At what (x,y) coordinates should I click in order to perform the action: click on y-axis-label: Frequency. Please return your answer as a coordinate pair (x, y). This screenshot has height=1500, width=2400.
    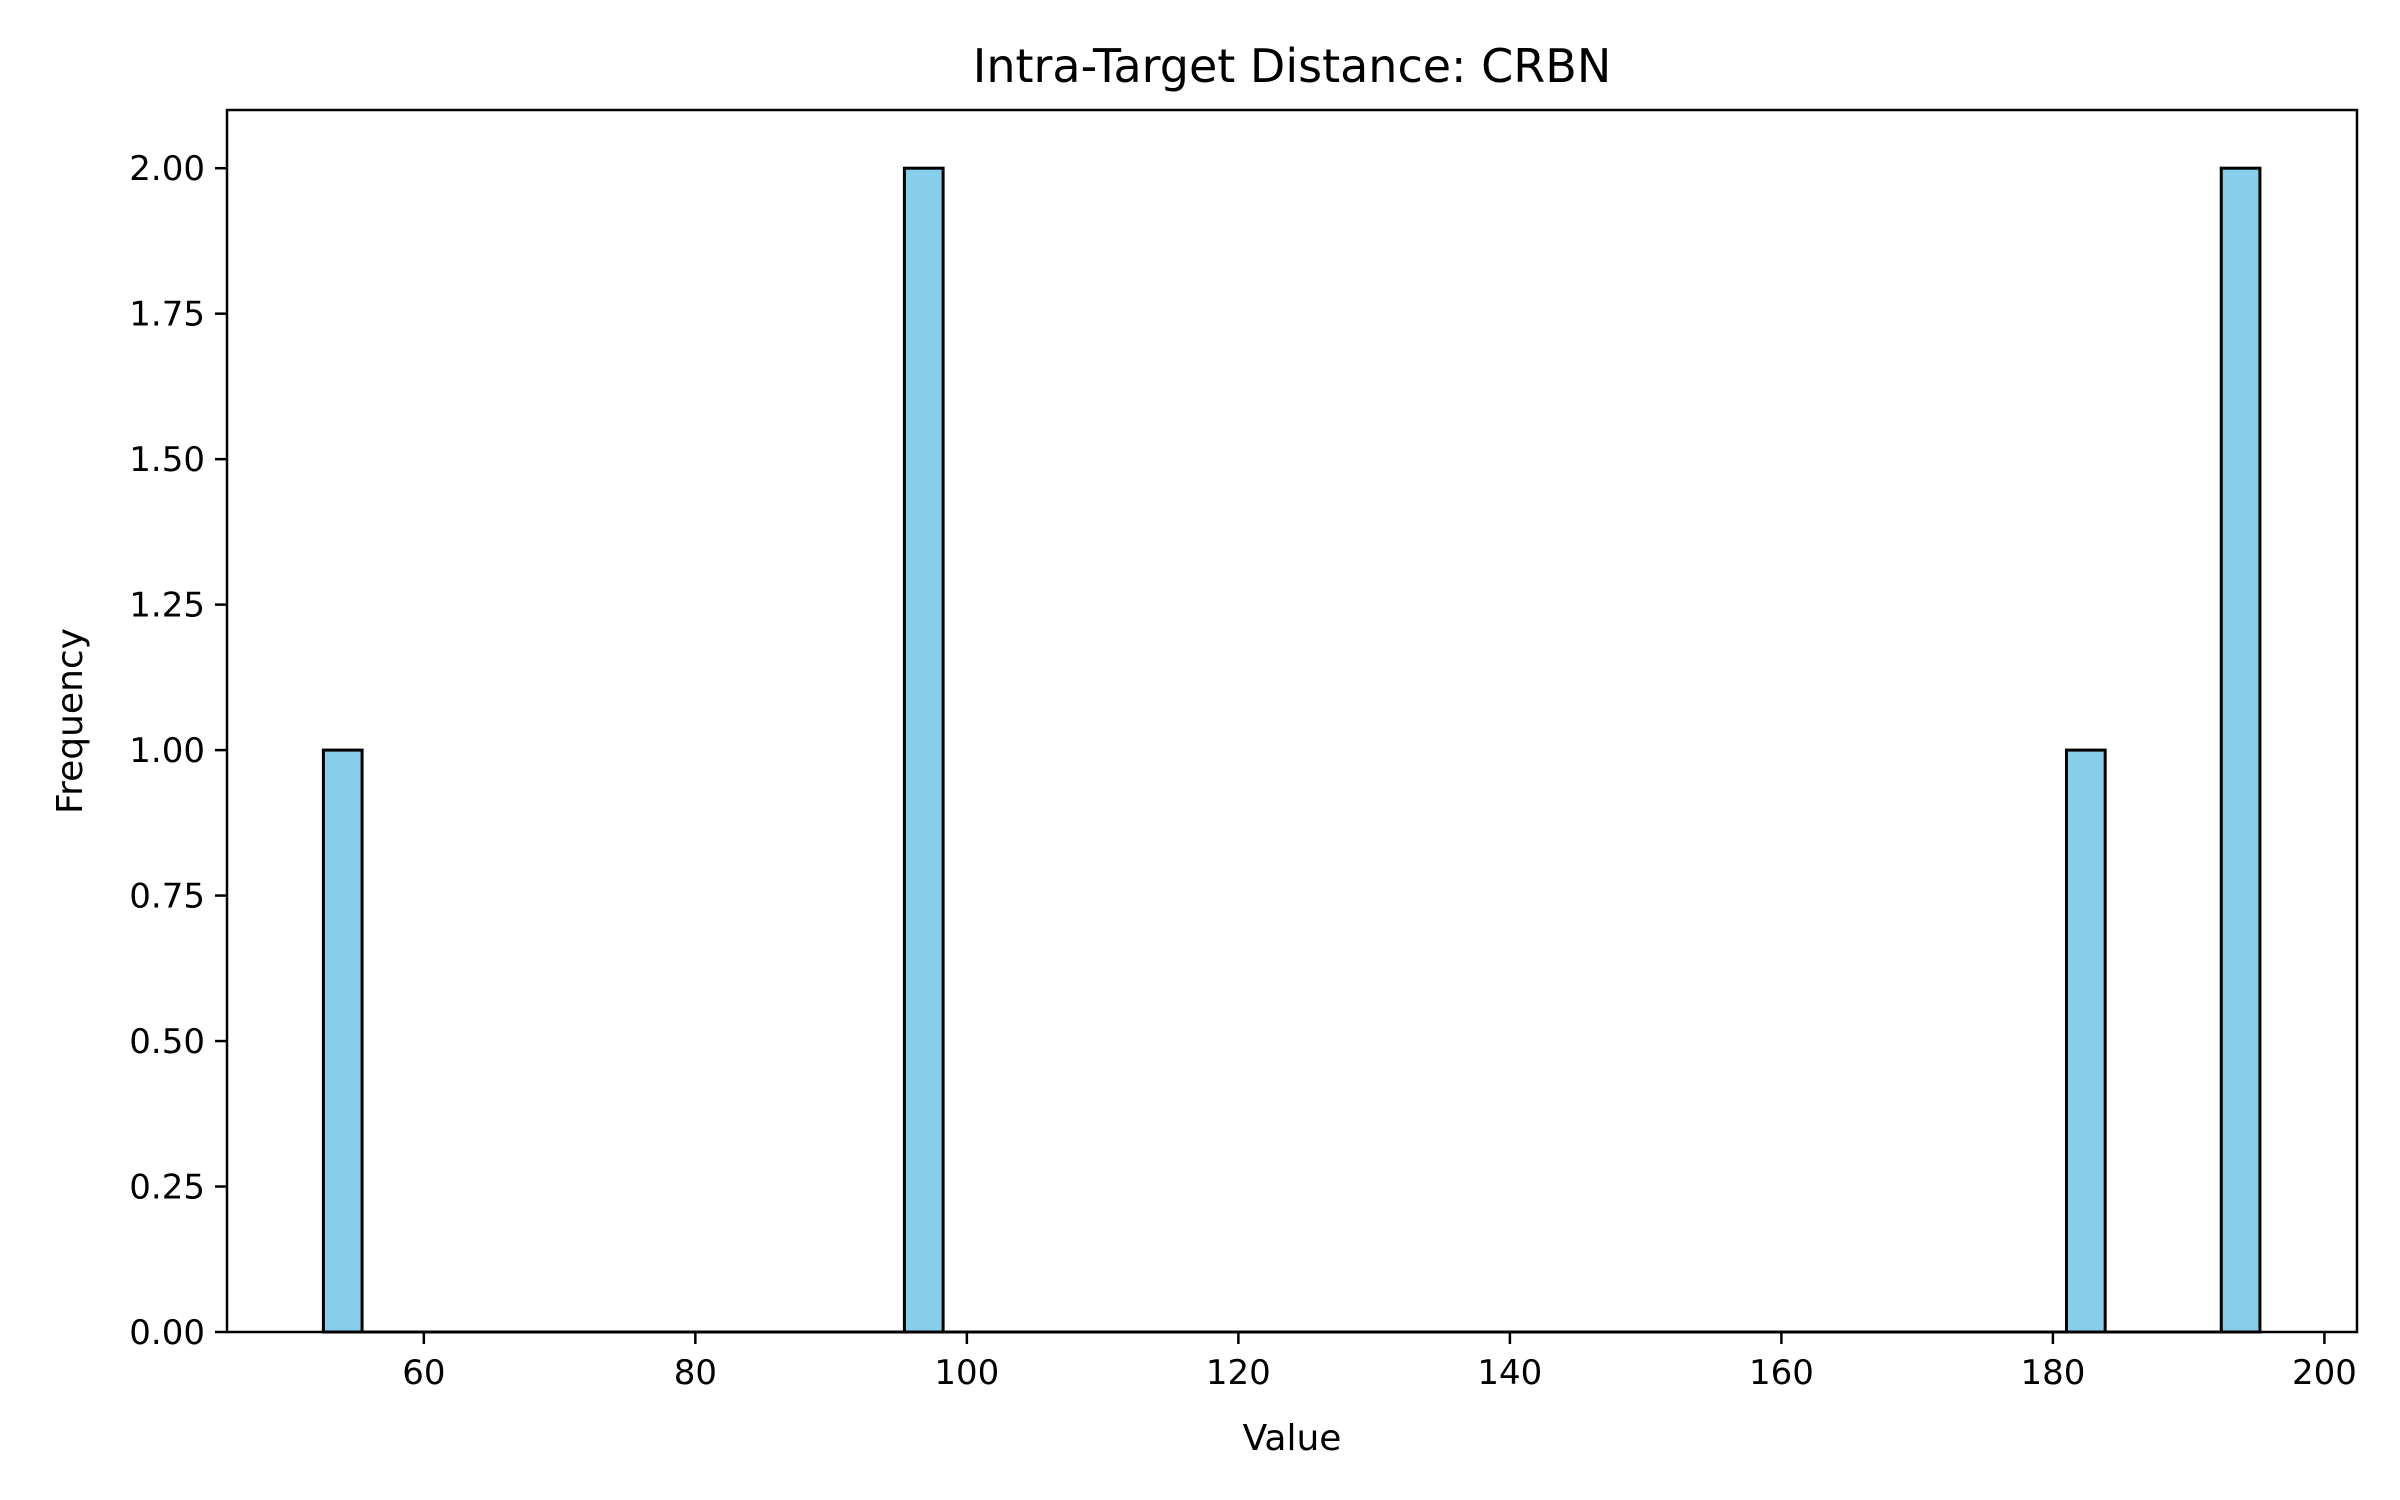
    Looking at the image, I should click on (70, 721).